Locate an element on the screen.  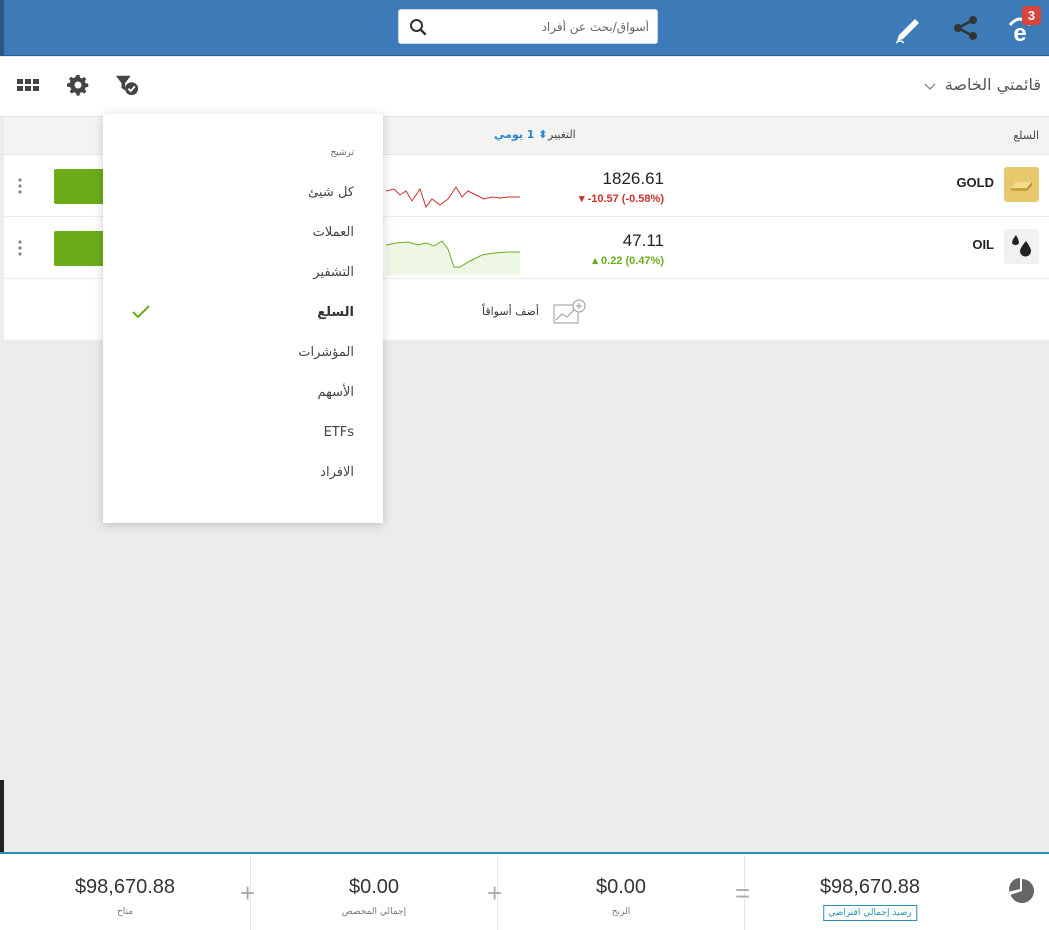
add-markets-label: أضف أسواقاً is located at coordinates (510, 311).